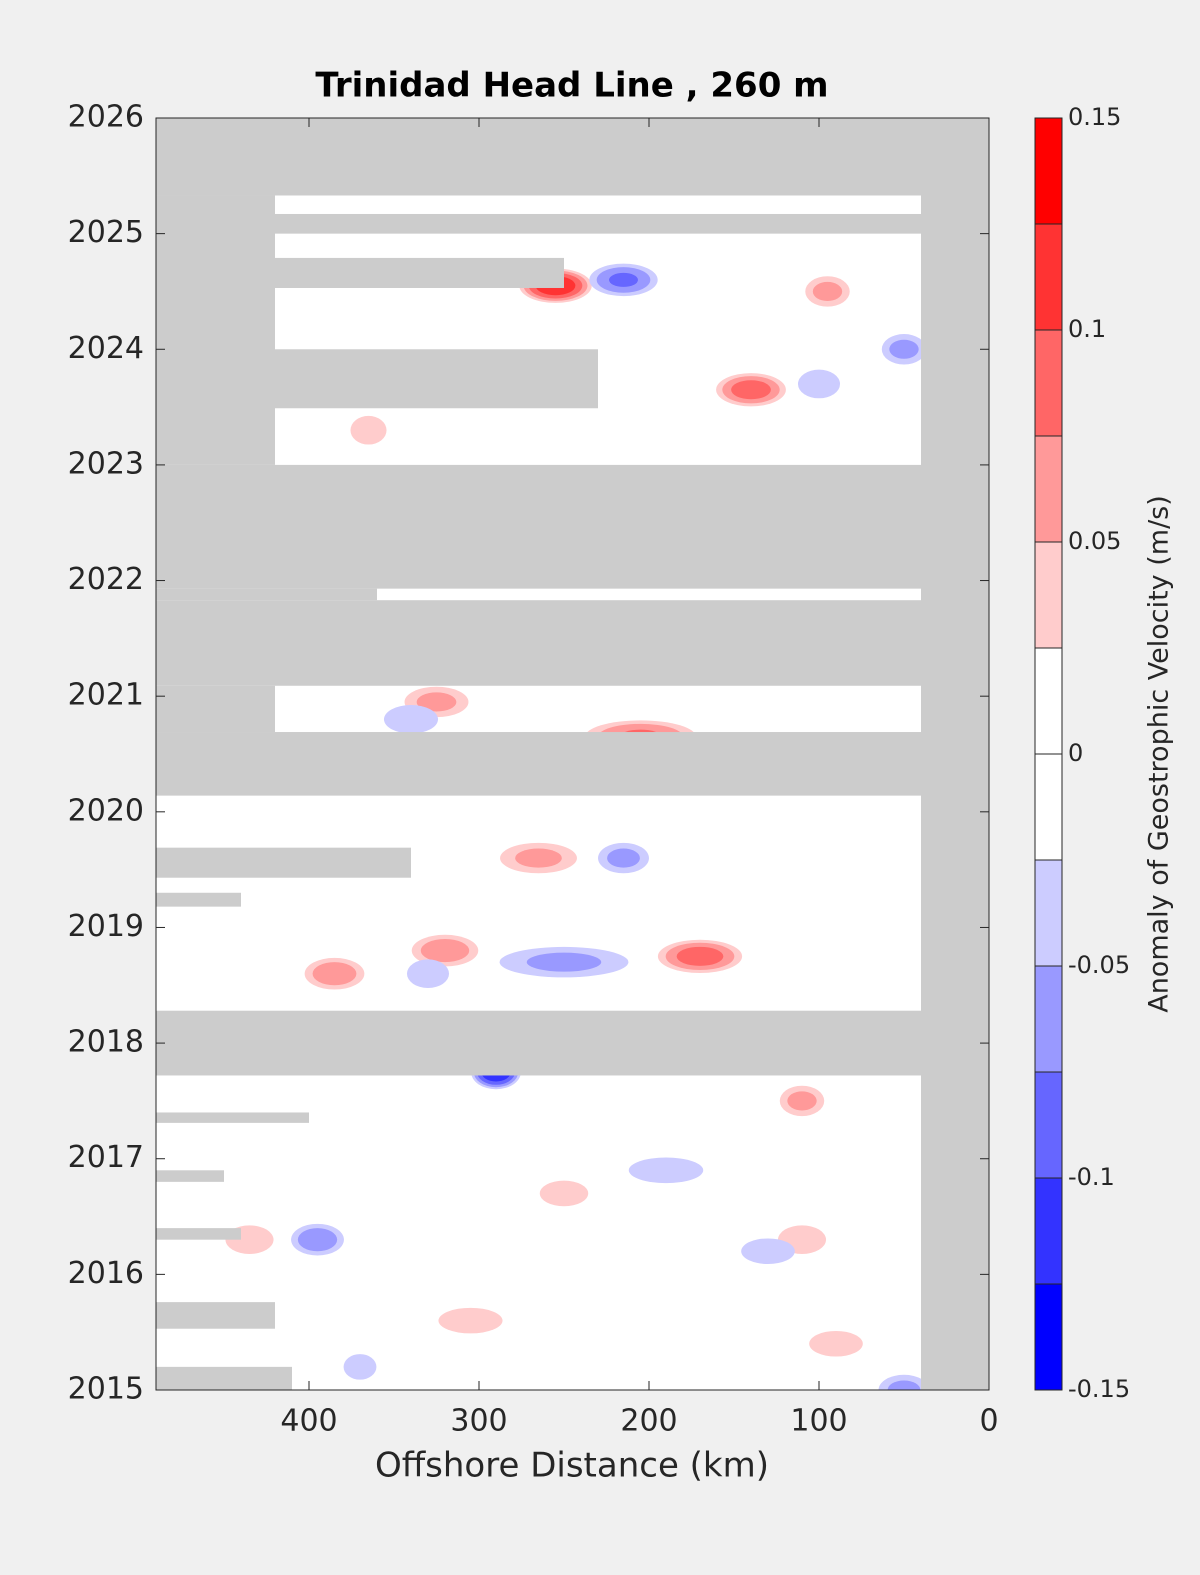 The width and height of the screenshot is (1200, 1575). I want to click on y-tick-label: 2023, so click(106, 463).